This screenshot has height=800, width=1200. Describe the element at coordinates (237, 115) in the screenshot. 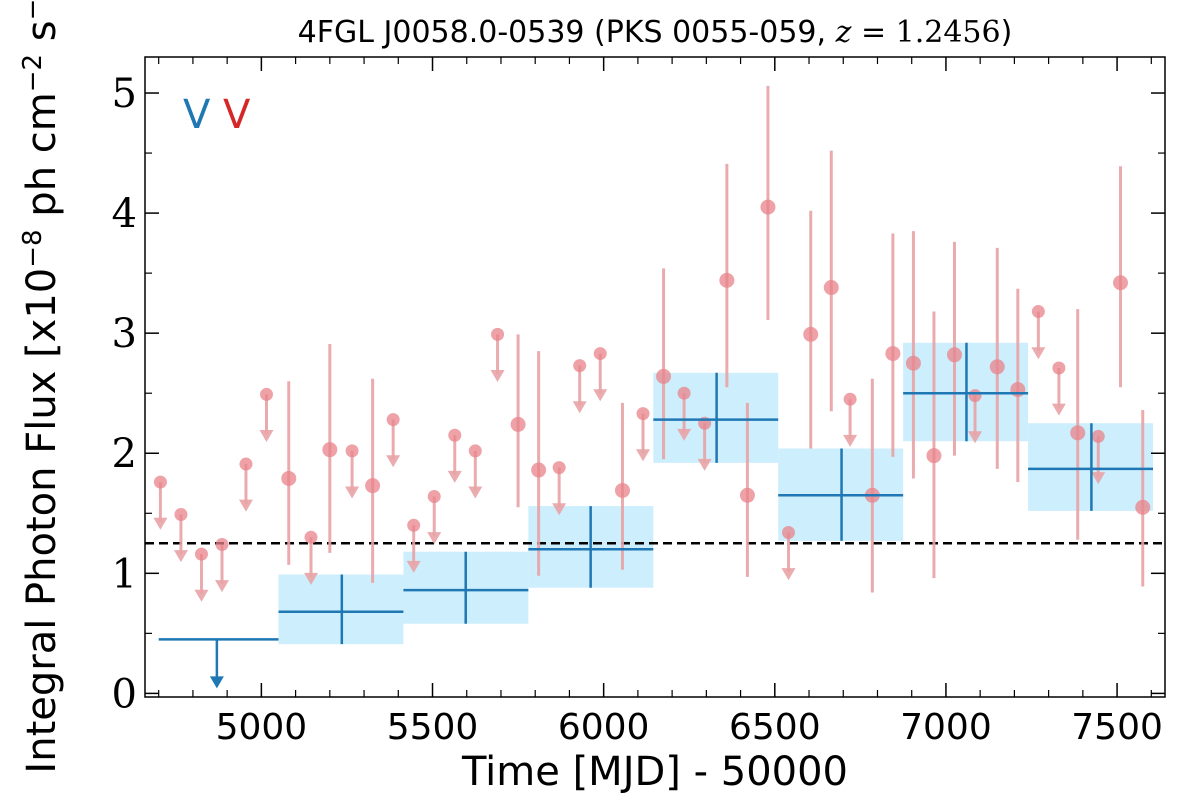

I see `legend-entry-1: V` at that location.